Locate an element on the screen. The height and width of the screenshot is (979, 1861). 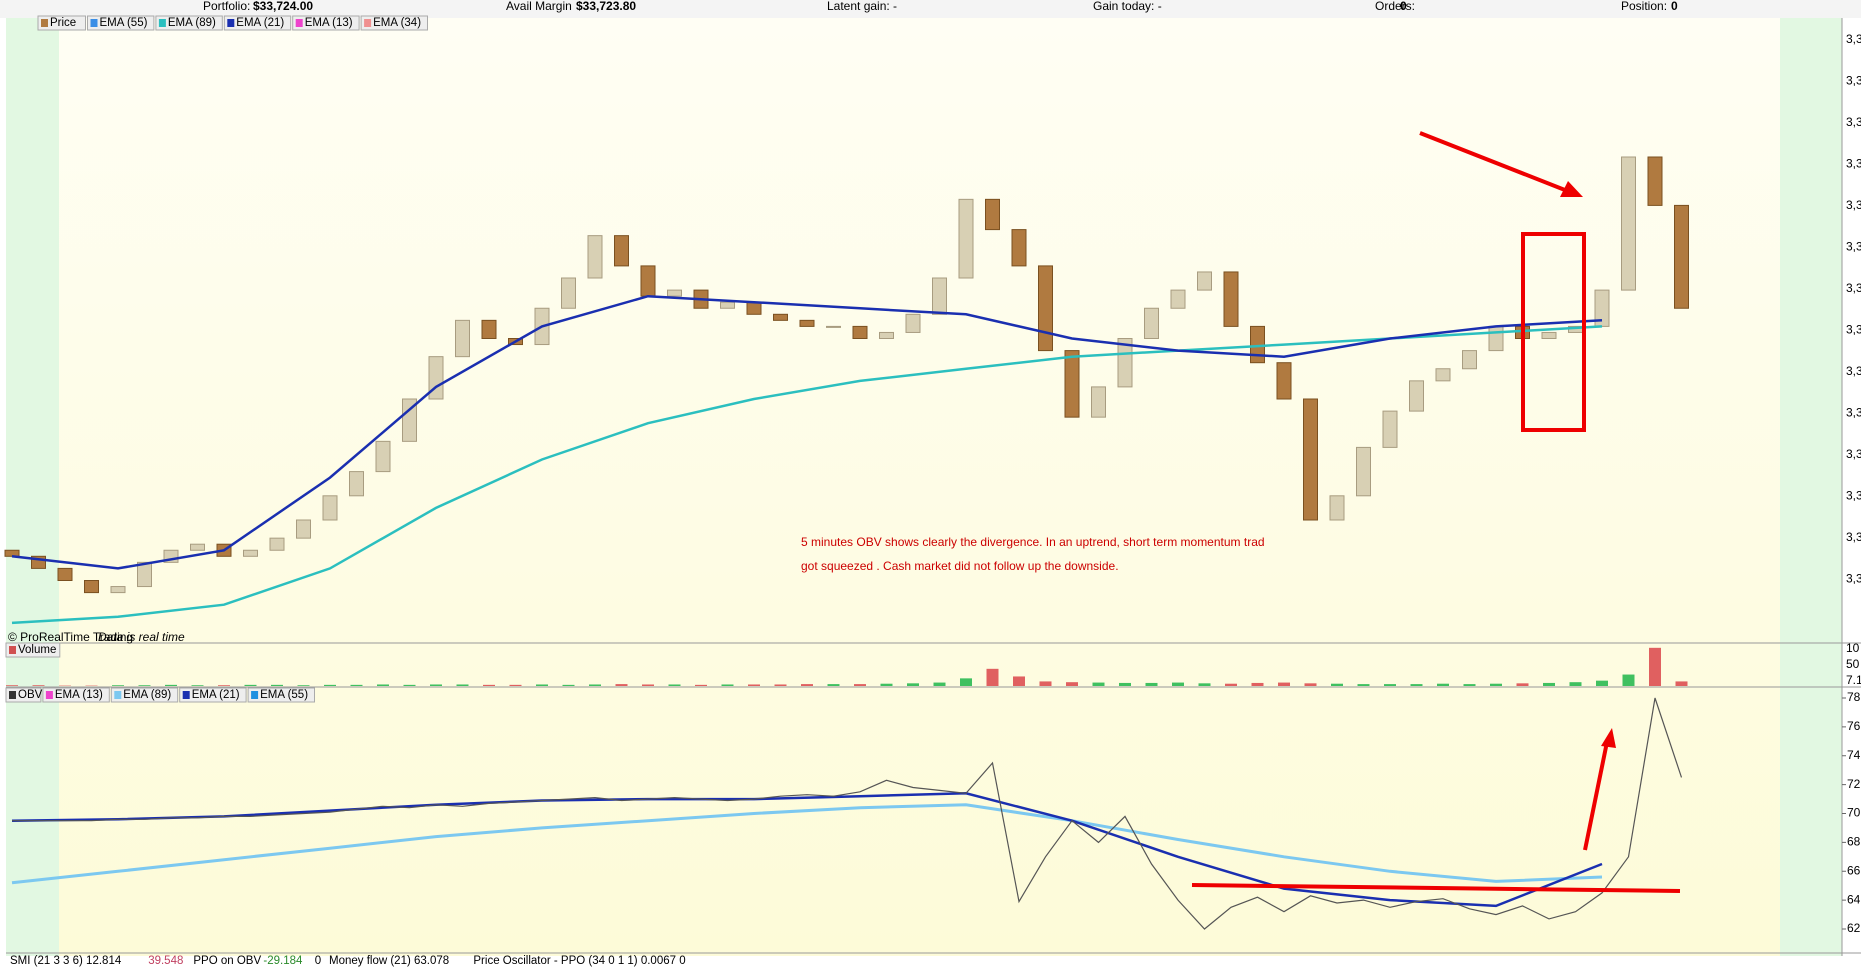
legend-entry: EMA (89) is located at coordinates (192, 23).